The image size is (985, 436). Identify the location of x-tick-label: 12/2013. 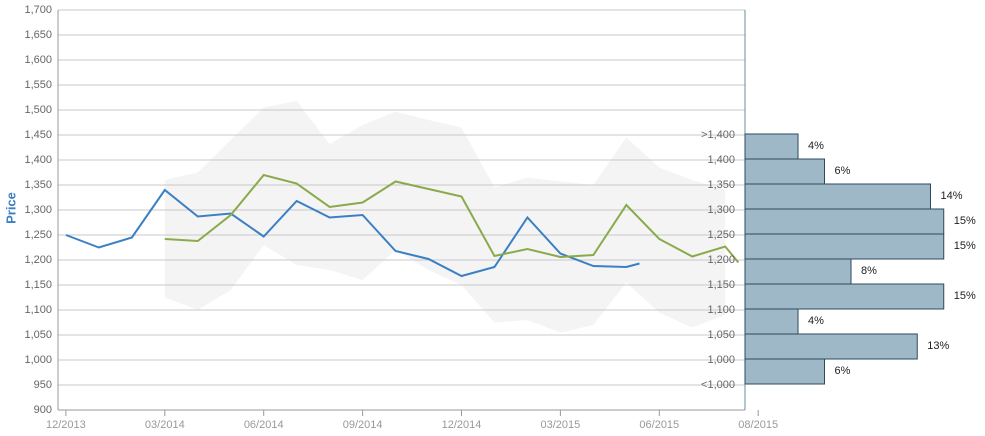
(66, 425).